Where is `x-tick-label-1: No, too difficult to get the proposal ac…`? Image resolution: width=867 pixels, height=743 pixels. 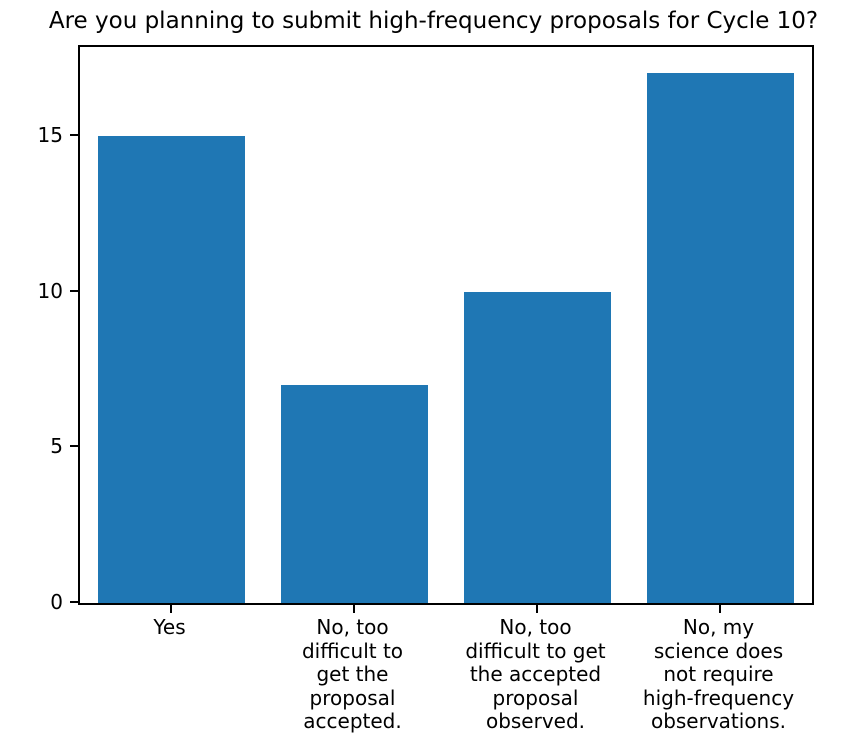 x-tick-label-1: No, too difficult to get the proposal ac… is located at coordinates (352, 674).